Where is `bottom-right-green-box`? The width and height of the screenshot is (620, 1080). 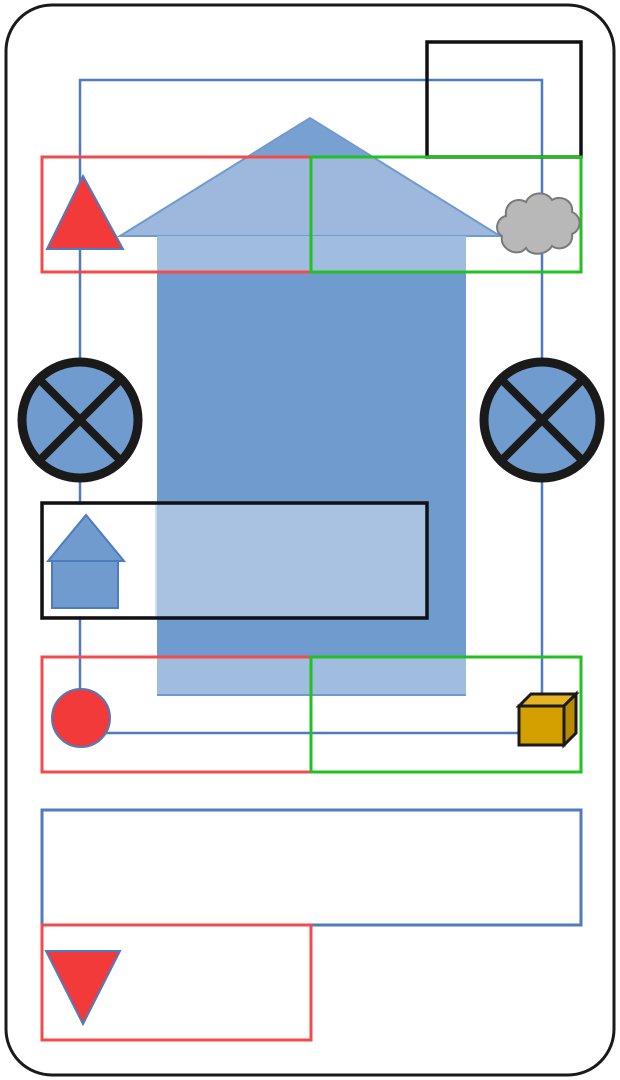 bottom-right-green-box is located at coordinates (446, 714).